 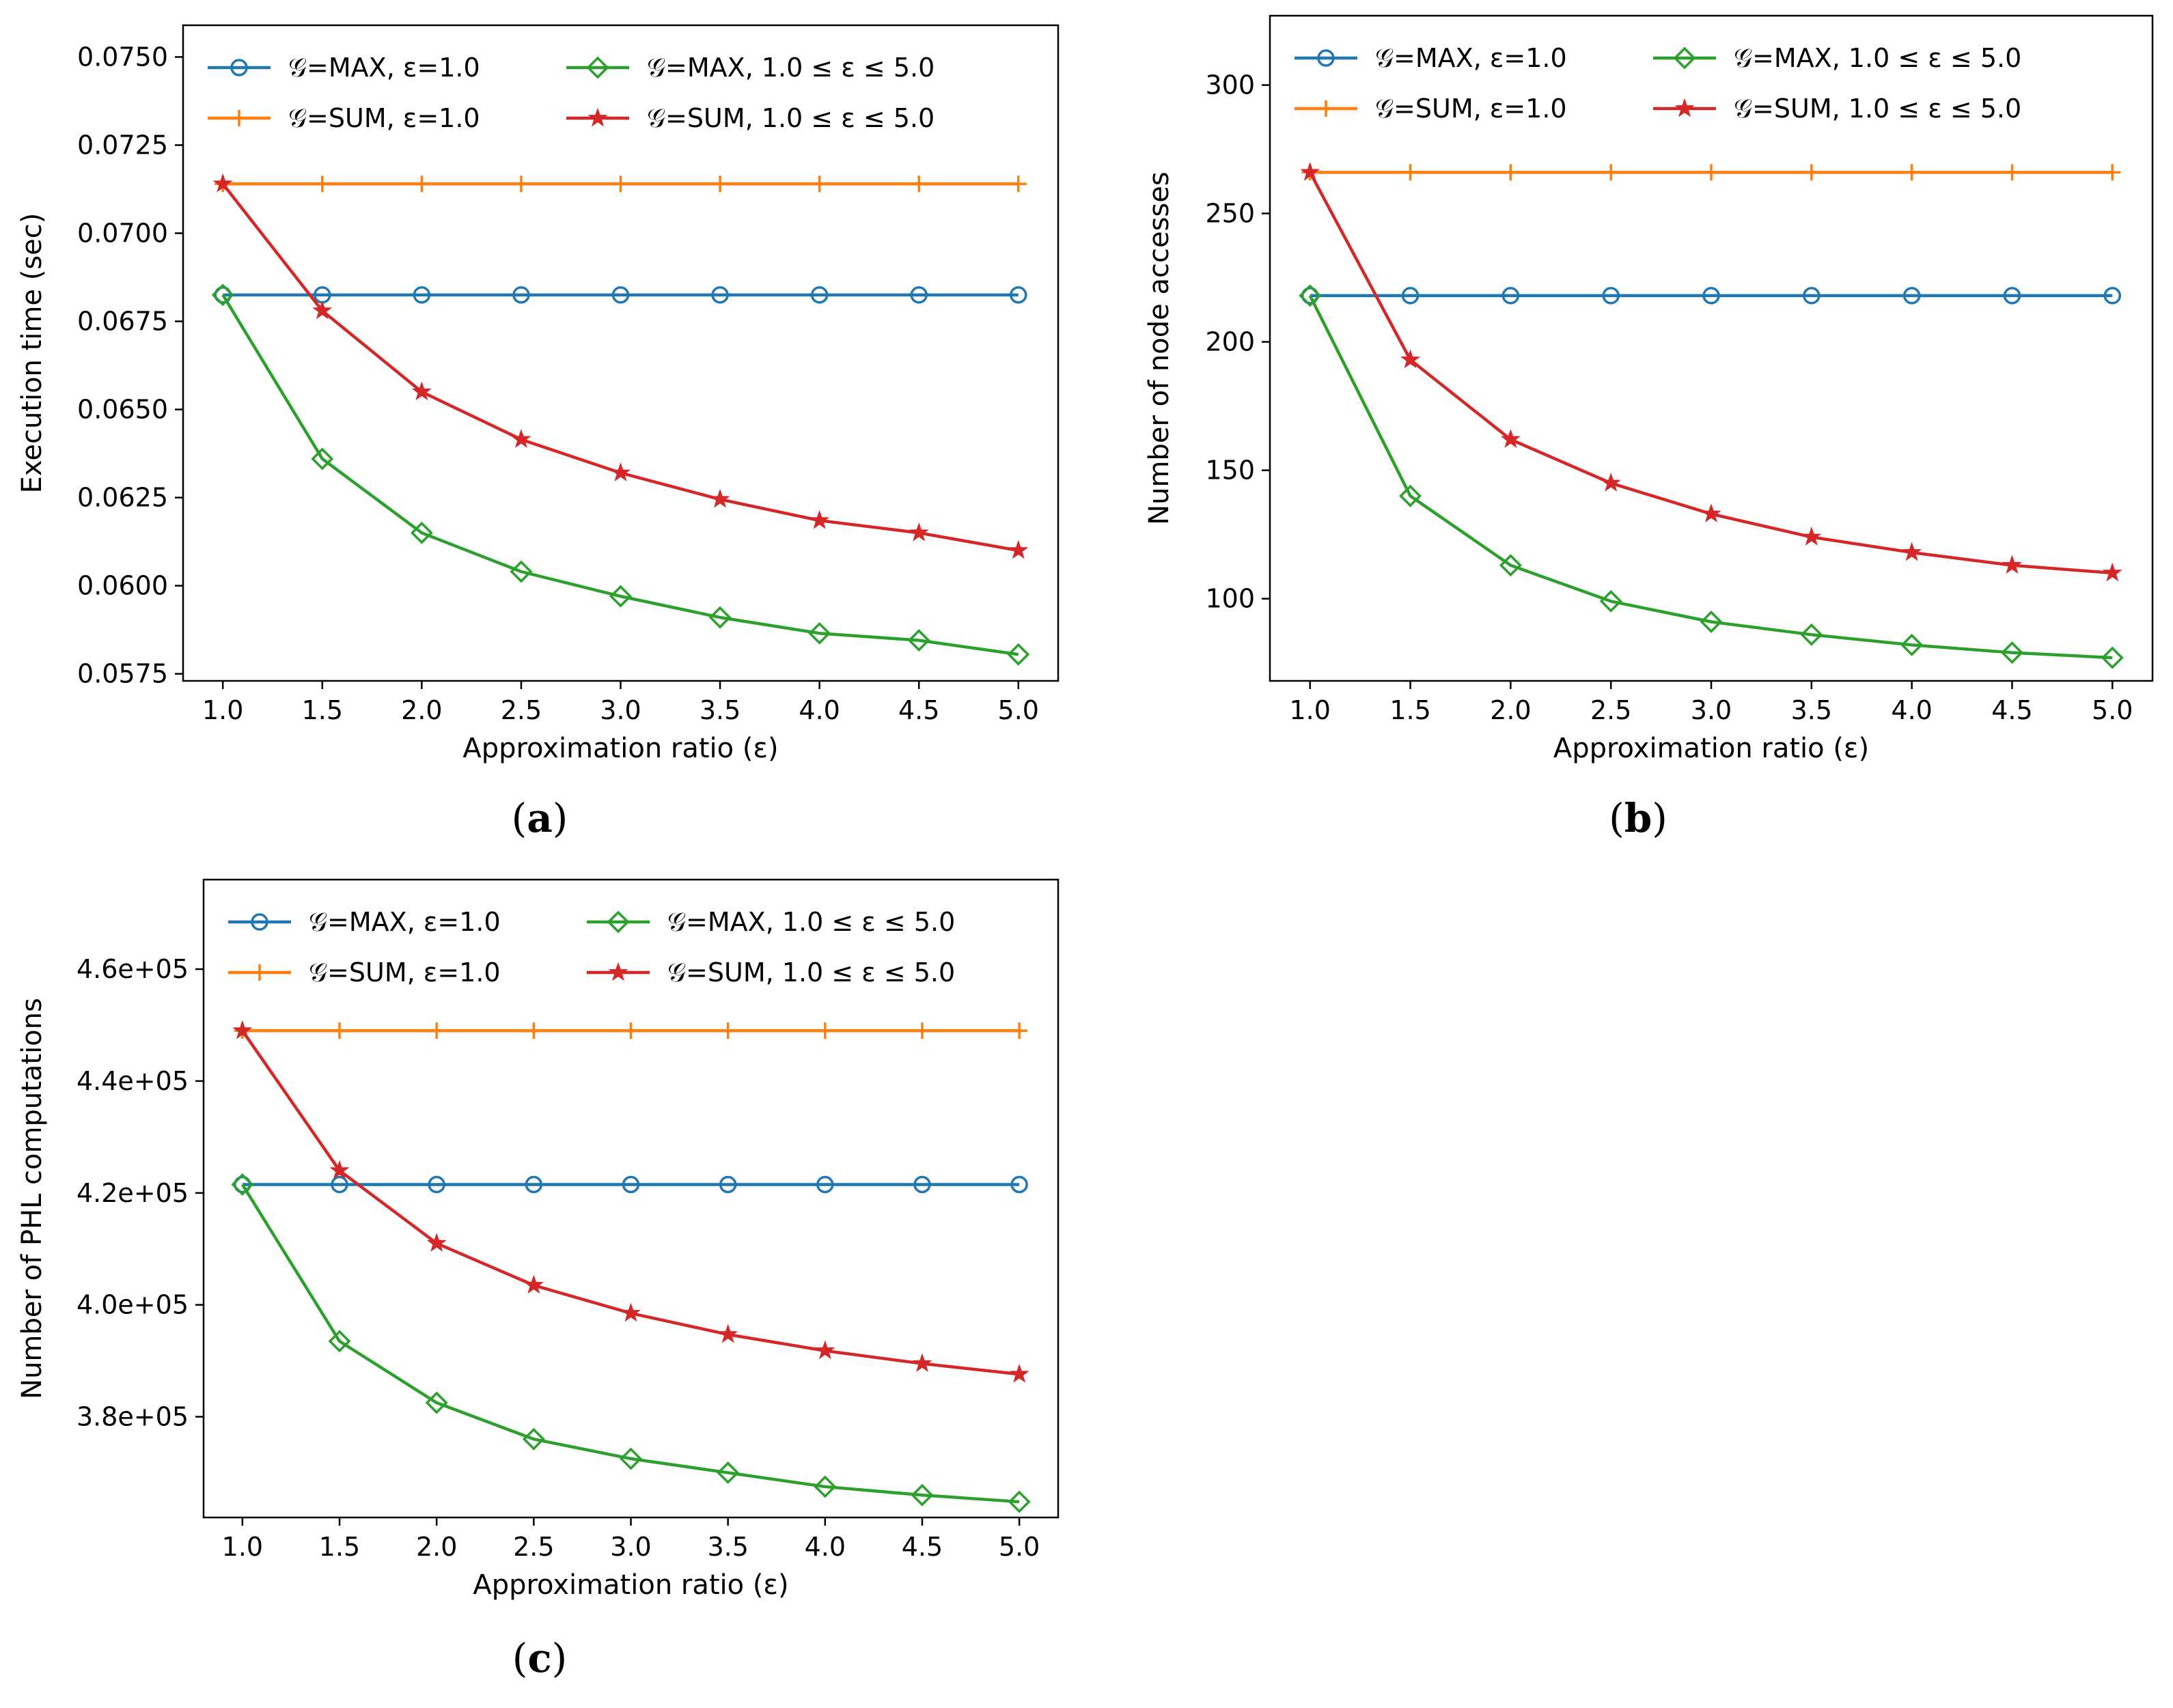 What do you see at coordinates (364, 972) in the screenshot?
I see `legend-entry: 𝒢=SUM, ε=1.0` at bounding box center [364, 972].